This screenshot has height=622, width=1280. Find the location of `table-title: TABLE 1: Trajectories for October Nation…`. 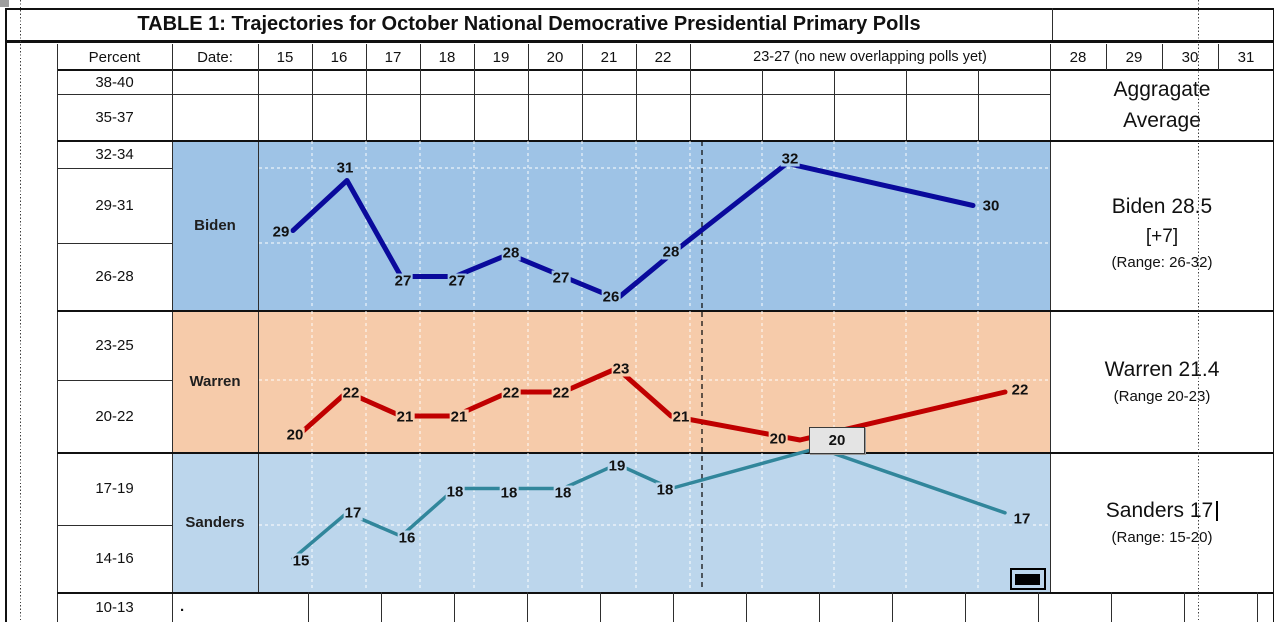

table-title: TABLE 1: Trajectories for October Nation… is located at coordinates (529, 24).